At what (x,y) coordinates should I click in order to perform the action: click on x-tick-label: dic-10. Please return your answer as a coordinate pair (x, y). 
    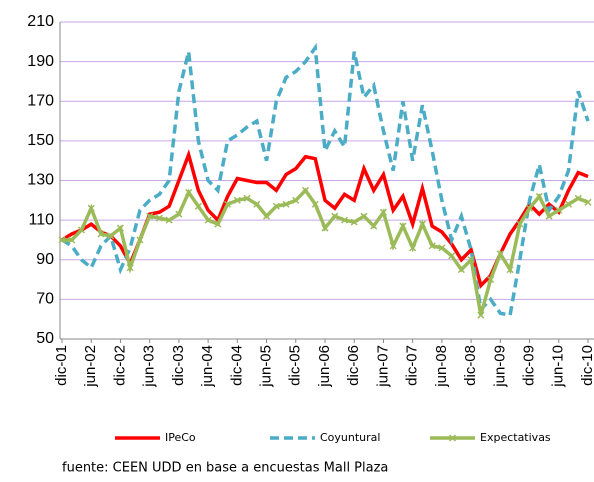
    Looking at the image, I should click on (586, 365).